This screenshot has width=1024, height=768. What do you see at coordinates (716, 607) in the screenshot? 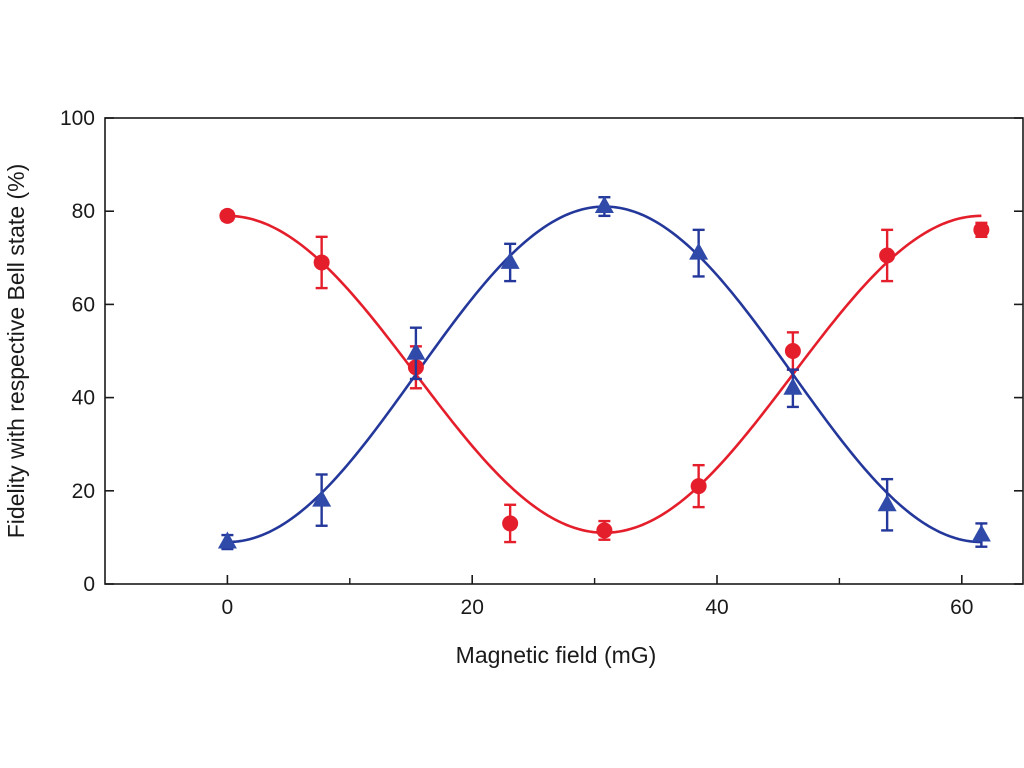
I see `x-tick-label: 40` at bounding box center [716, 607].